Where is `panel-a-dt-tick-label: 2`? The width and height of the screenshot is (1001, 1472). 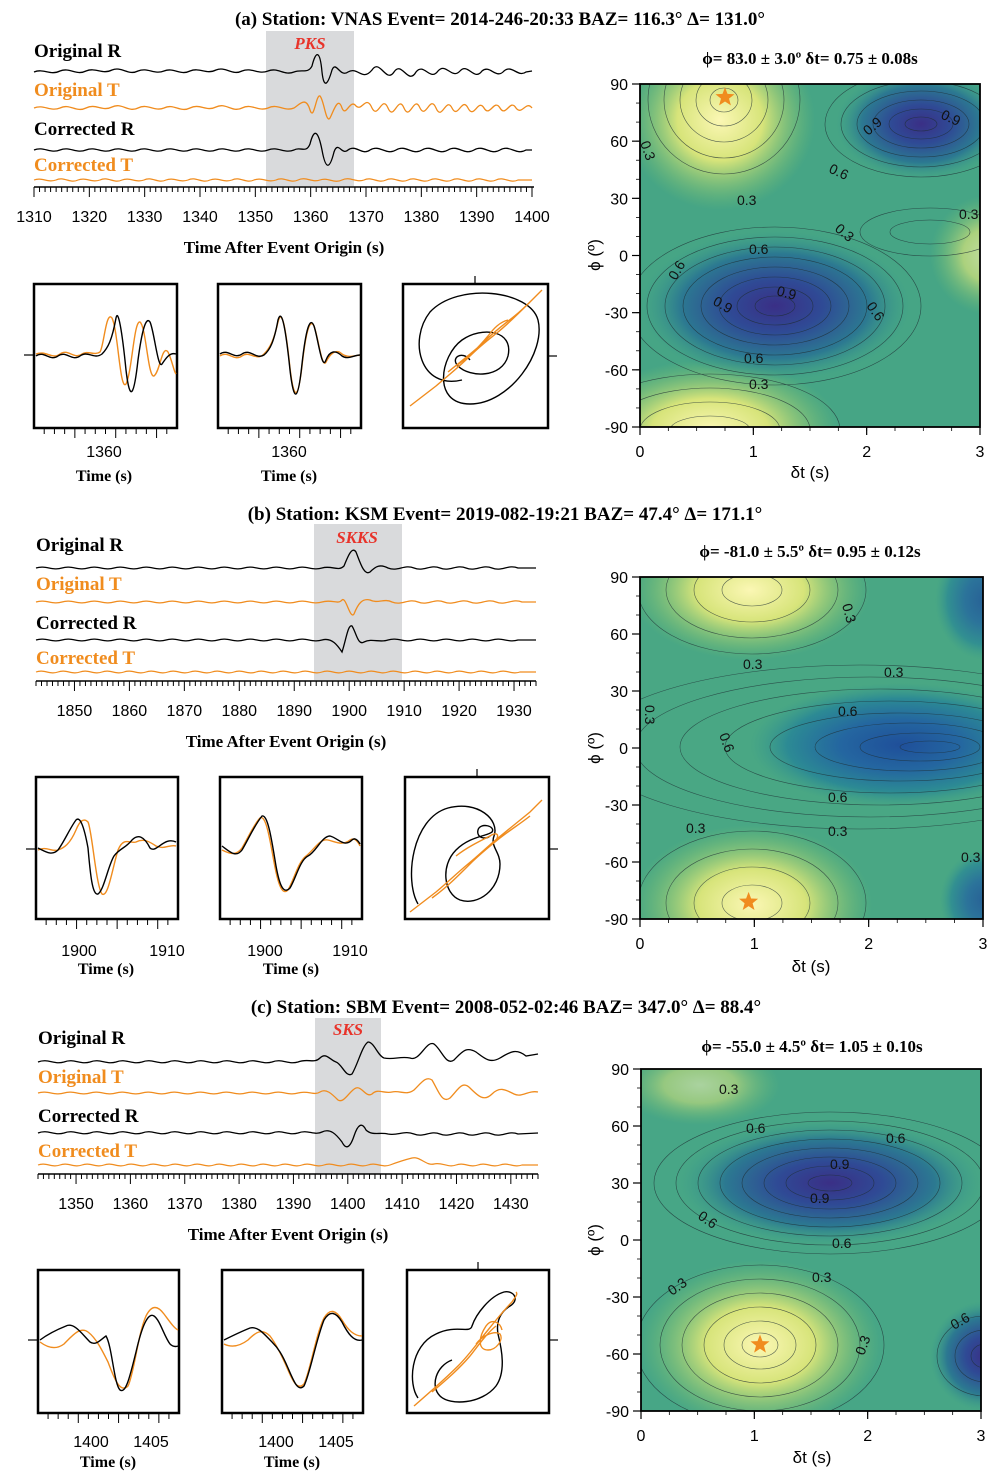
panel-a-dt-tick-label: 2 is located at coordinates (866, 452).